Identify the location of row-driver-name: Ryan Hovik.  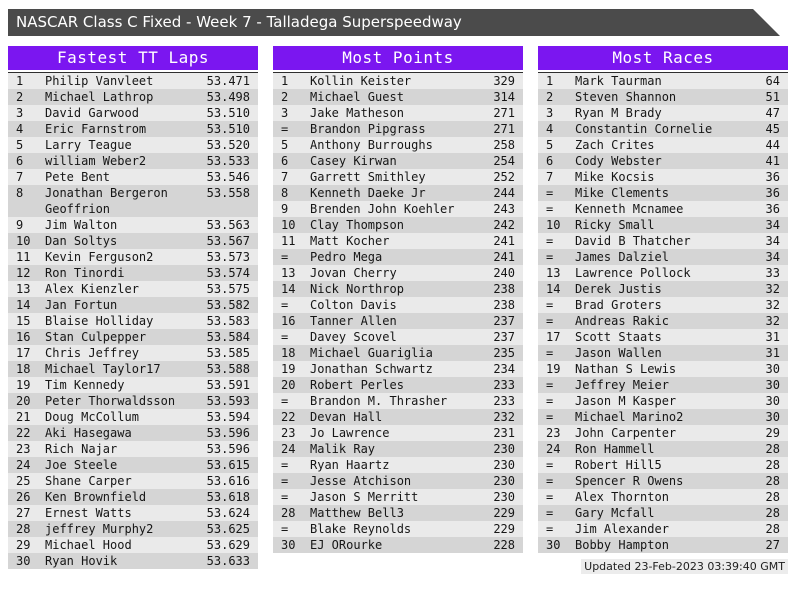
(81, 561).